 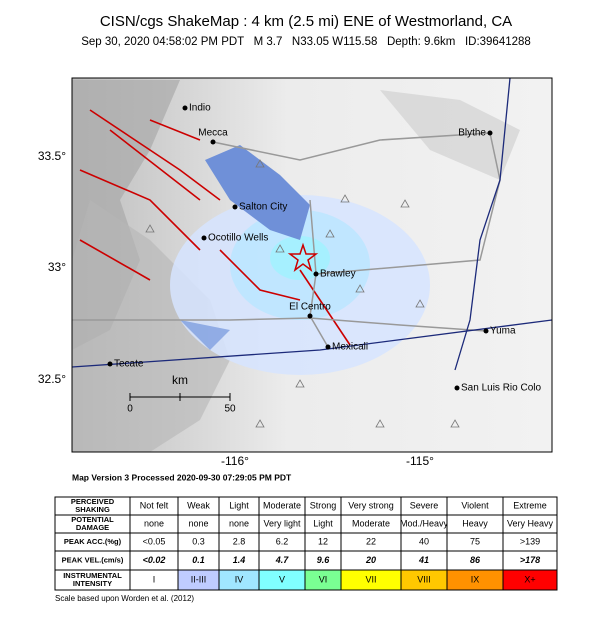 What do you see at coordinates (475, 523) in the screenshot?
I see `table-text: Heavy` at bounding box center [475, 523].